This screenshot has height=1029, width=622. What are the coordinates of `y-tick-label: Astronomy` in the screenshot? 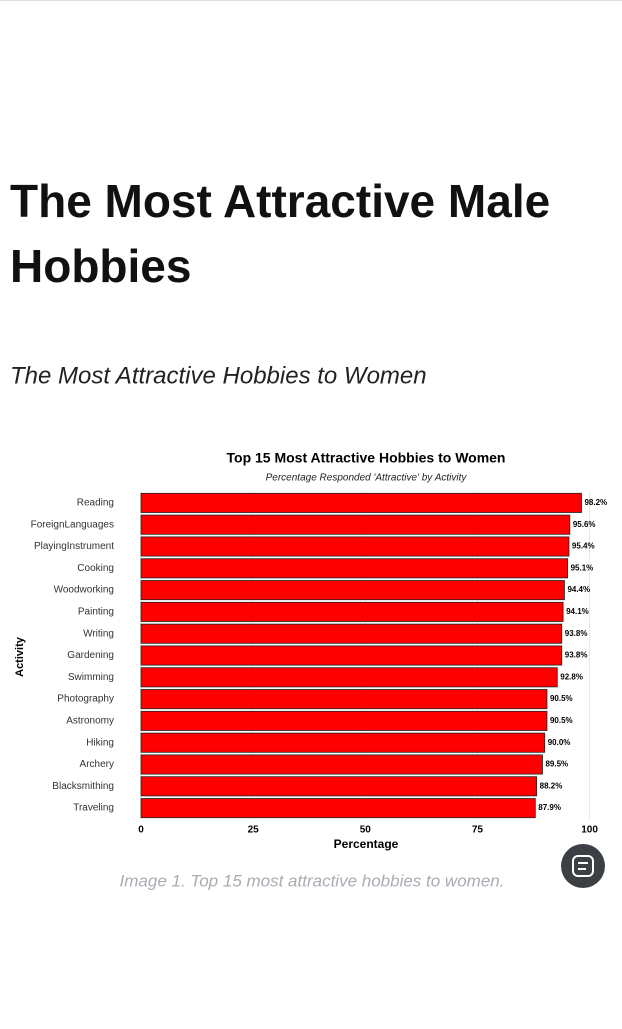 It's located at (90, 721).